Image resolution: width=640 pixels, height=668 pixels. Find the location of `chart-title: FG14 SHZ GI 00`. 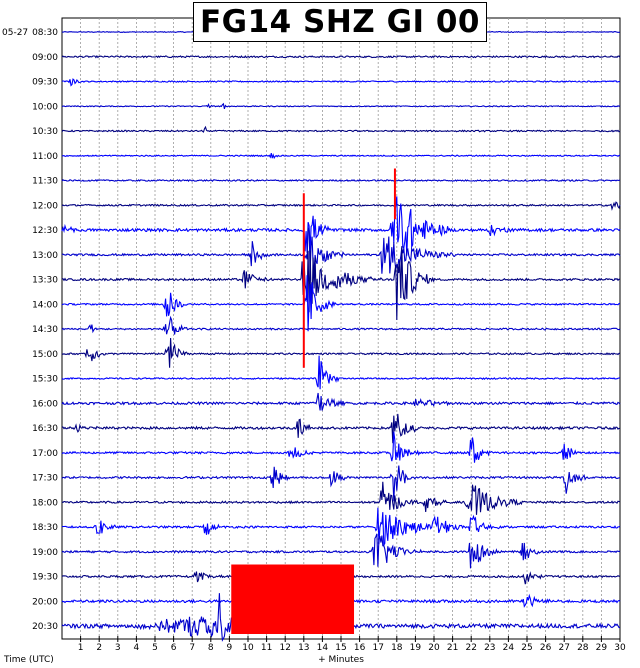

chart-title: FG14 SHZ GI 00 is located at coordinates (339, 22).